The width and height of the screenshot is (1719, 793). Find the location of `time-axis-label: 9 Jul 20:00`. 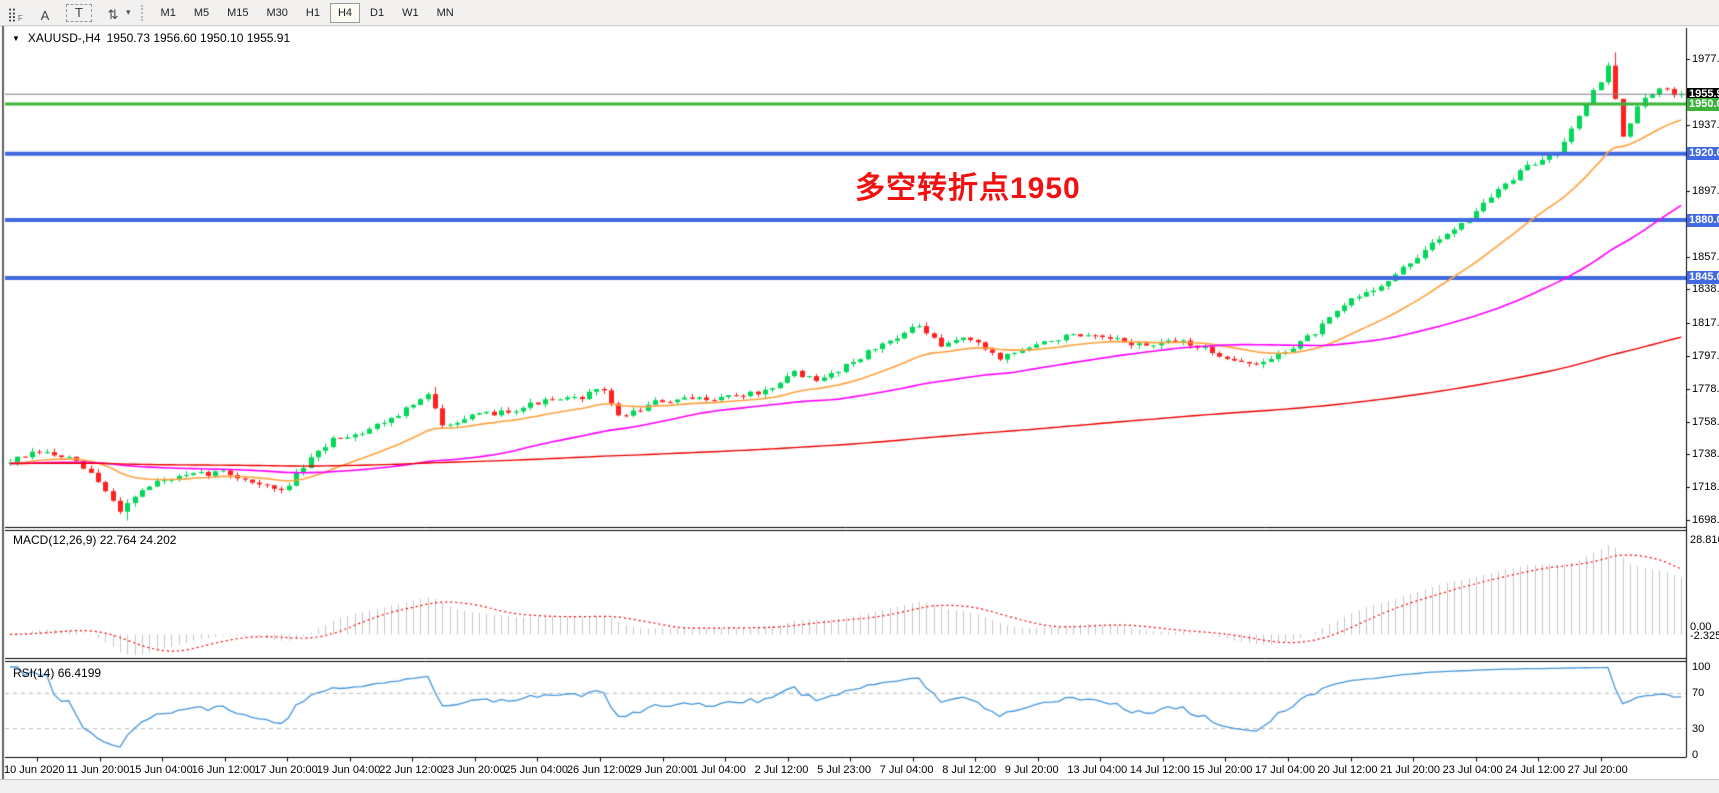

time-axis-label: 9 Jul 20:00 is located at coordinates (1031, 769).